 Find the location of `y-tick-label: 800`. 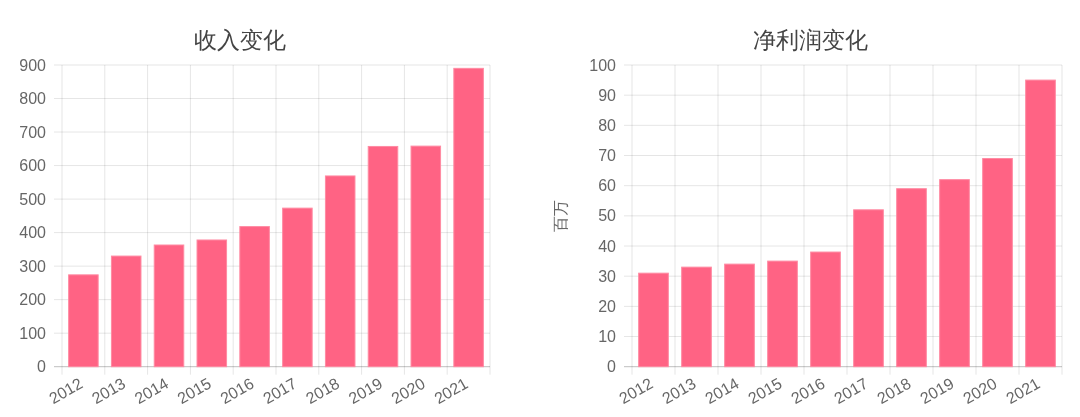

y-tick-label: 800 is located at coordinates (33, 99).